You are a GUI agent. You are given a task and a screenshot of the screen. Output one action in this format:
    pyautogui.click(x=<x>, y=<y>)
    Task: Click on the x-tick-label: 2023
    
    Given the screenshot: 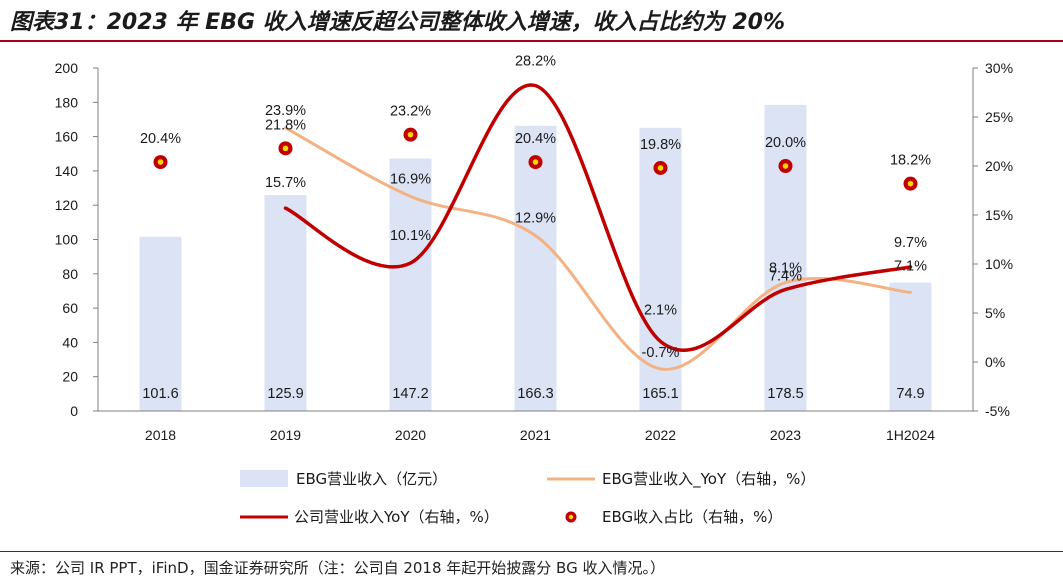 What is the action you would take?
    pyautogui.click(x=785, y=435)
    